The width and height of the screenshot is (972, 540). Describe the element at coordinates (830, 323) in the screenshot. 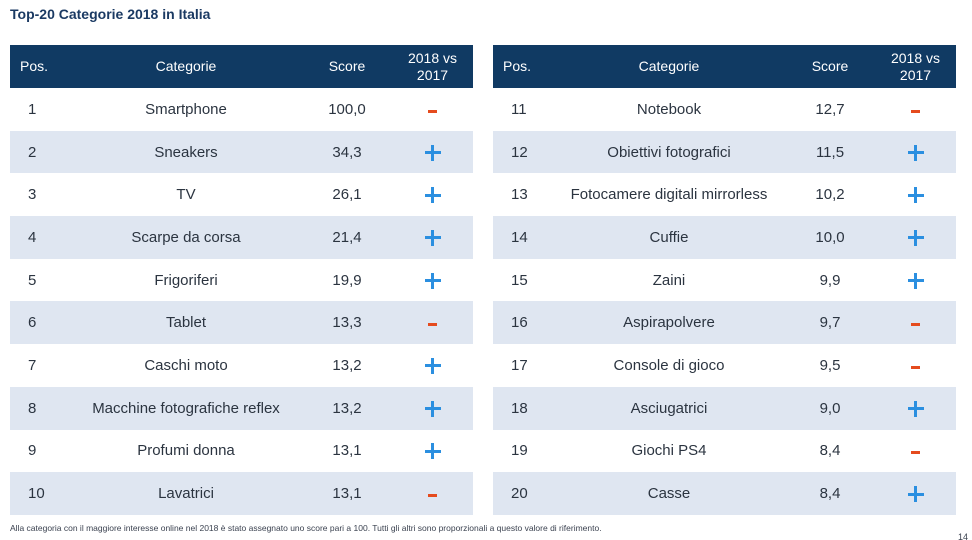

I see `row-score: 9,7` at that location.